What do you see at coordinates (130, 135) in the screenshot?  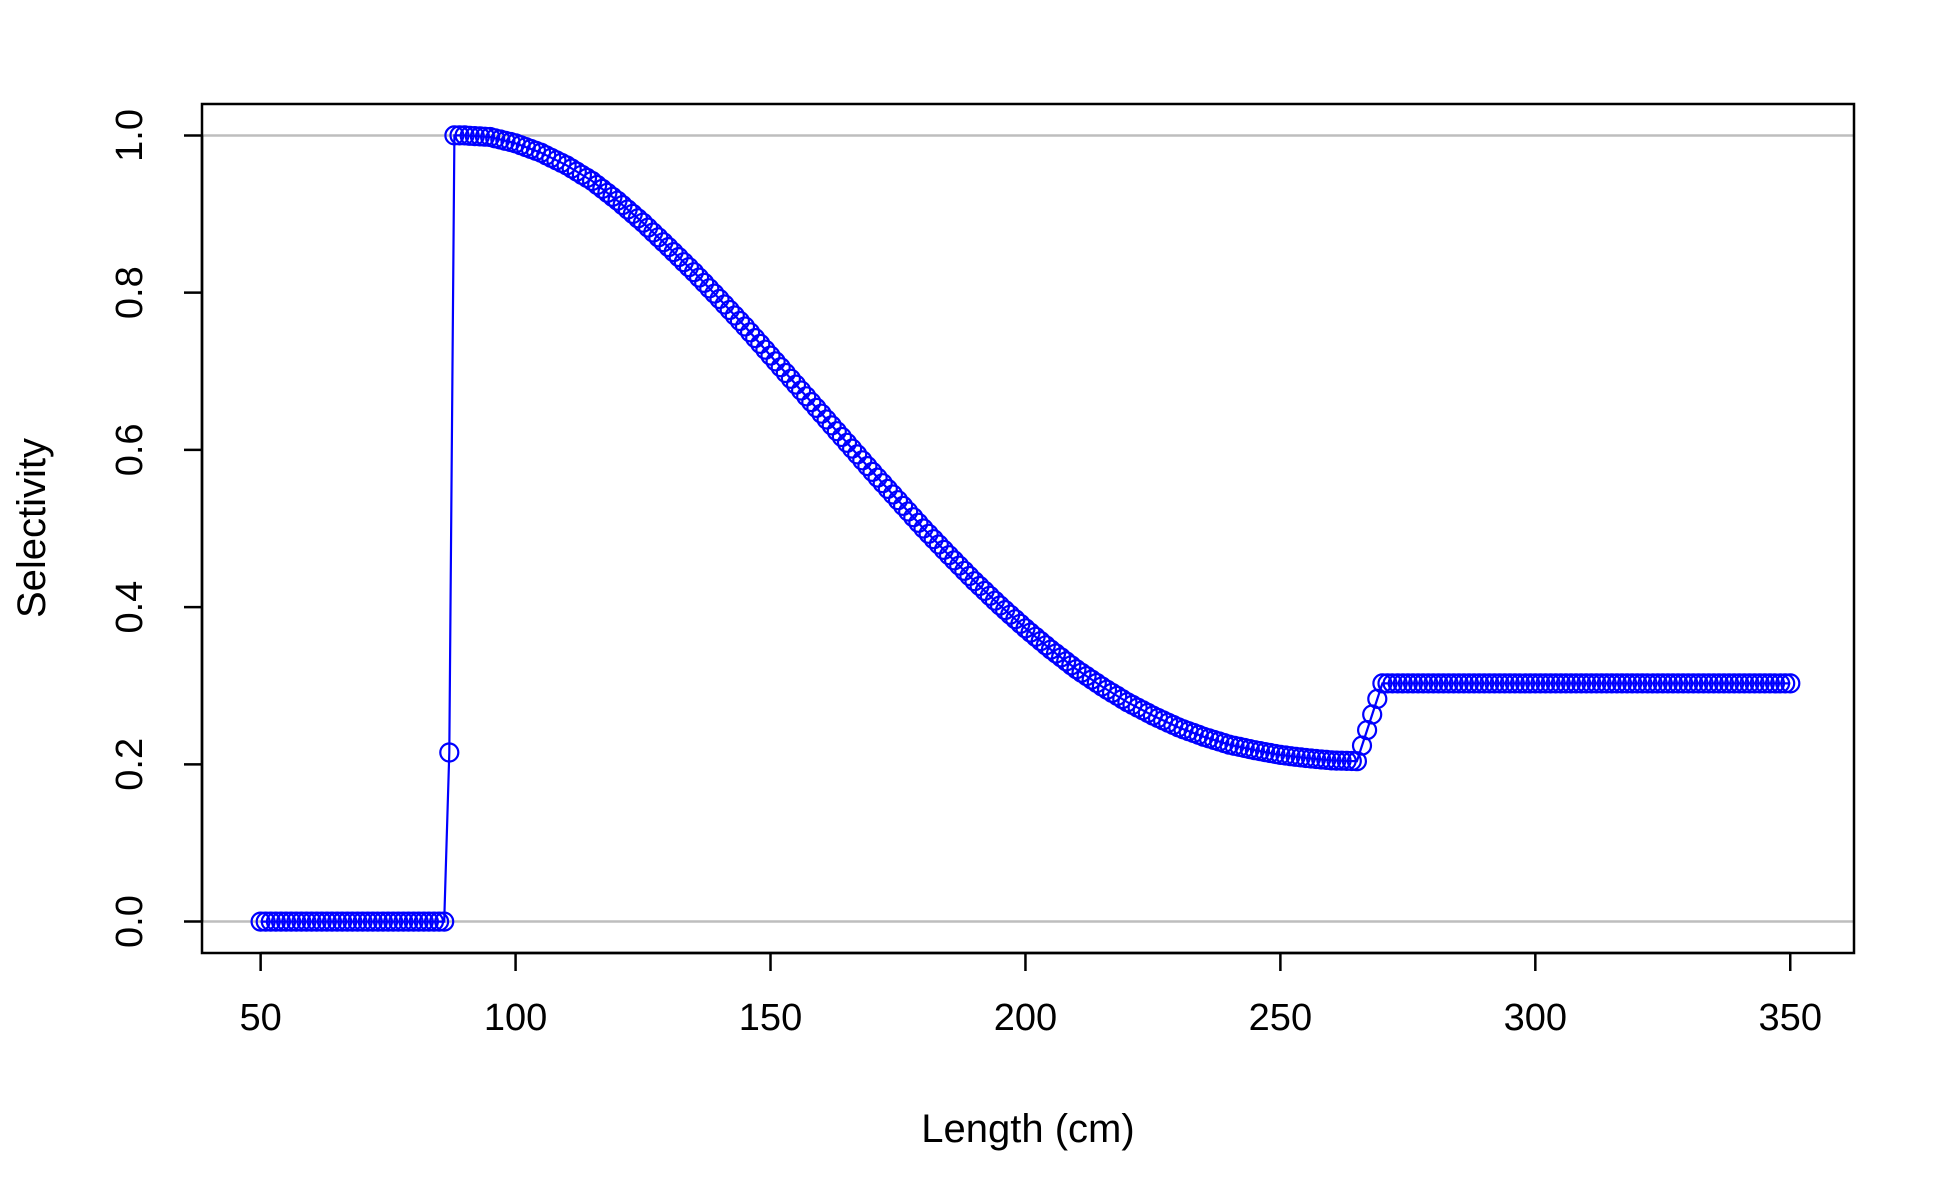 I see `y-tick-label: 1.0` at bounding box center [130, 135].